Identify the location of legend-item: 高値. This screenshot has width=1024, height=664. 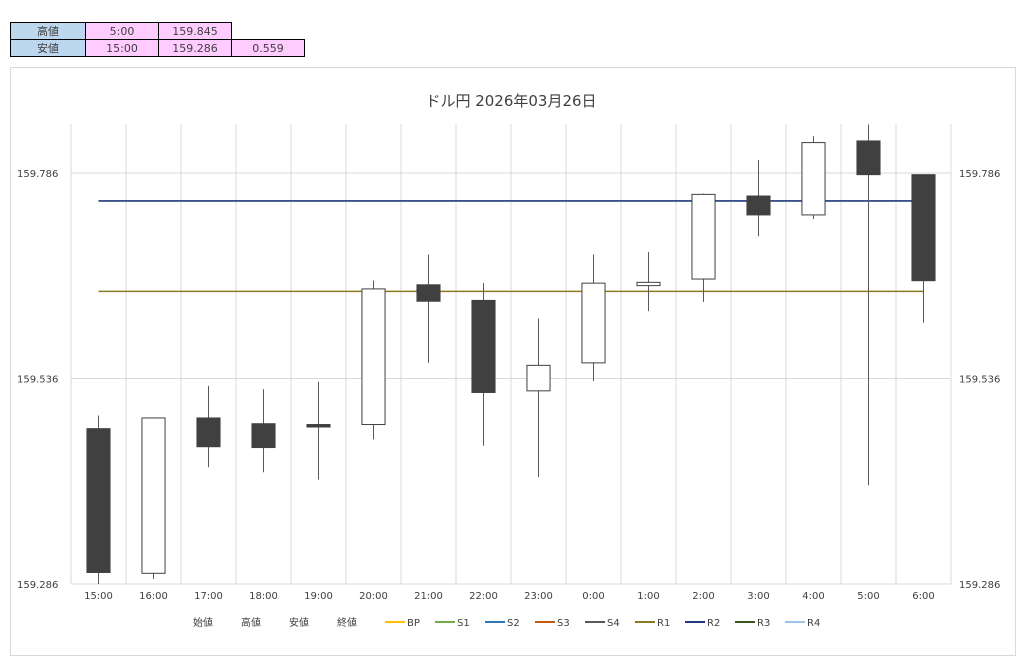
(251, 622).